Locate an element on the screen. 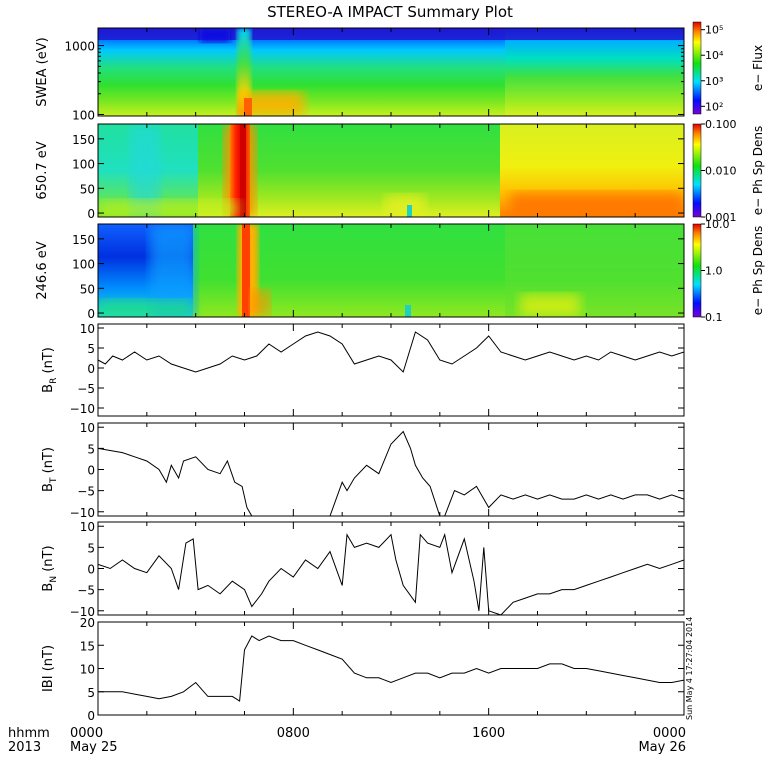 Image resolution: width=780 pixels, height=780 pixels. colorbar-tick-label: 10⁵ is located at coordinates (714, 30).